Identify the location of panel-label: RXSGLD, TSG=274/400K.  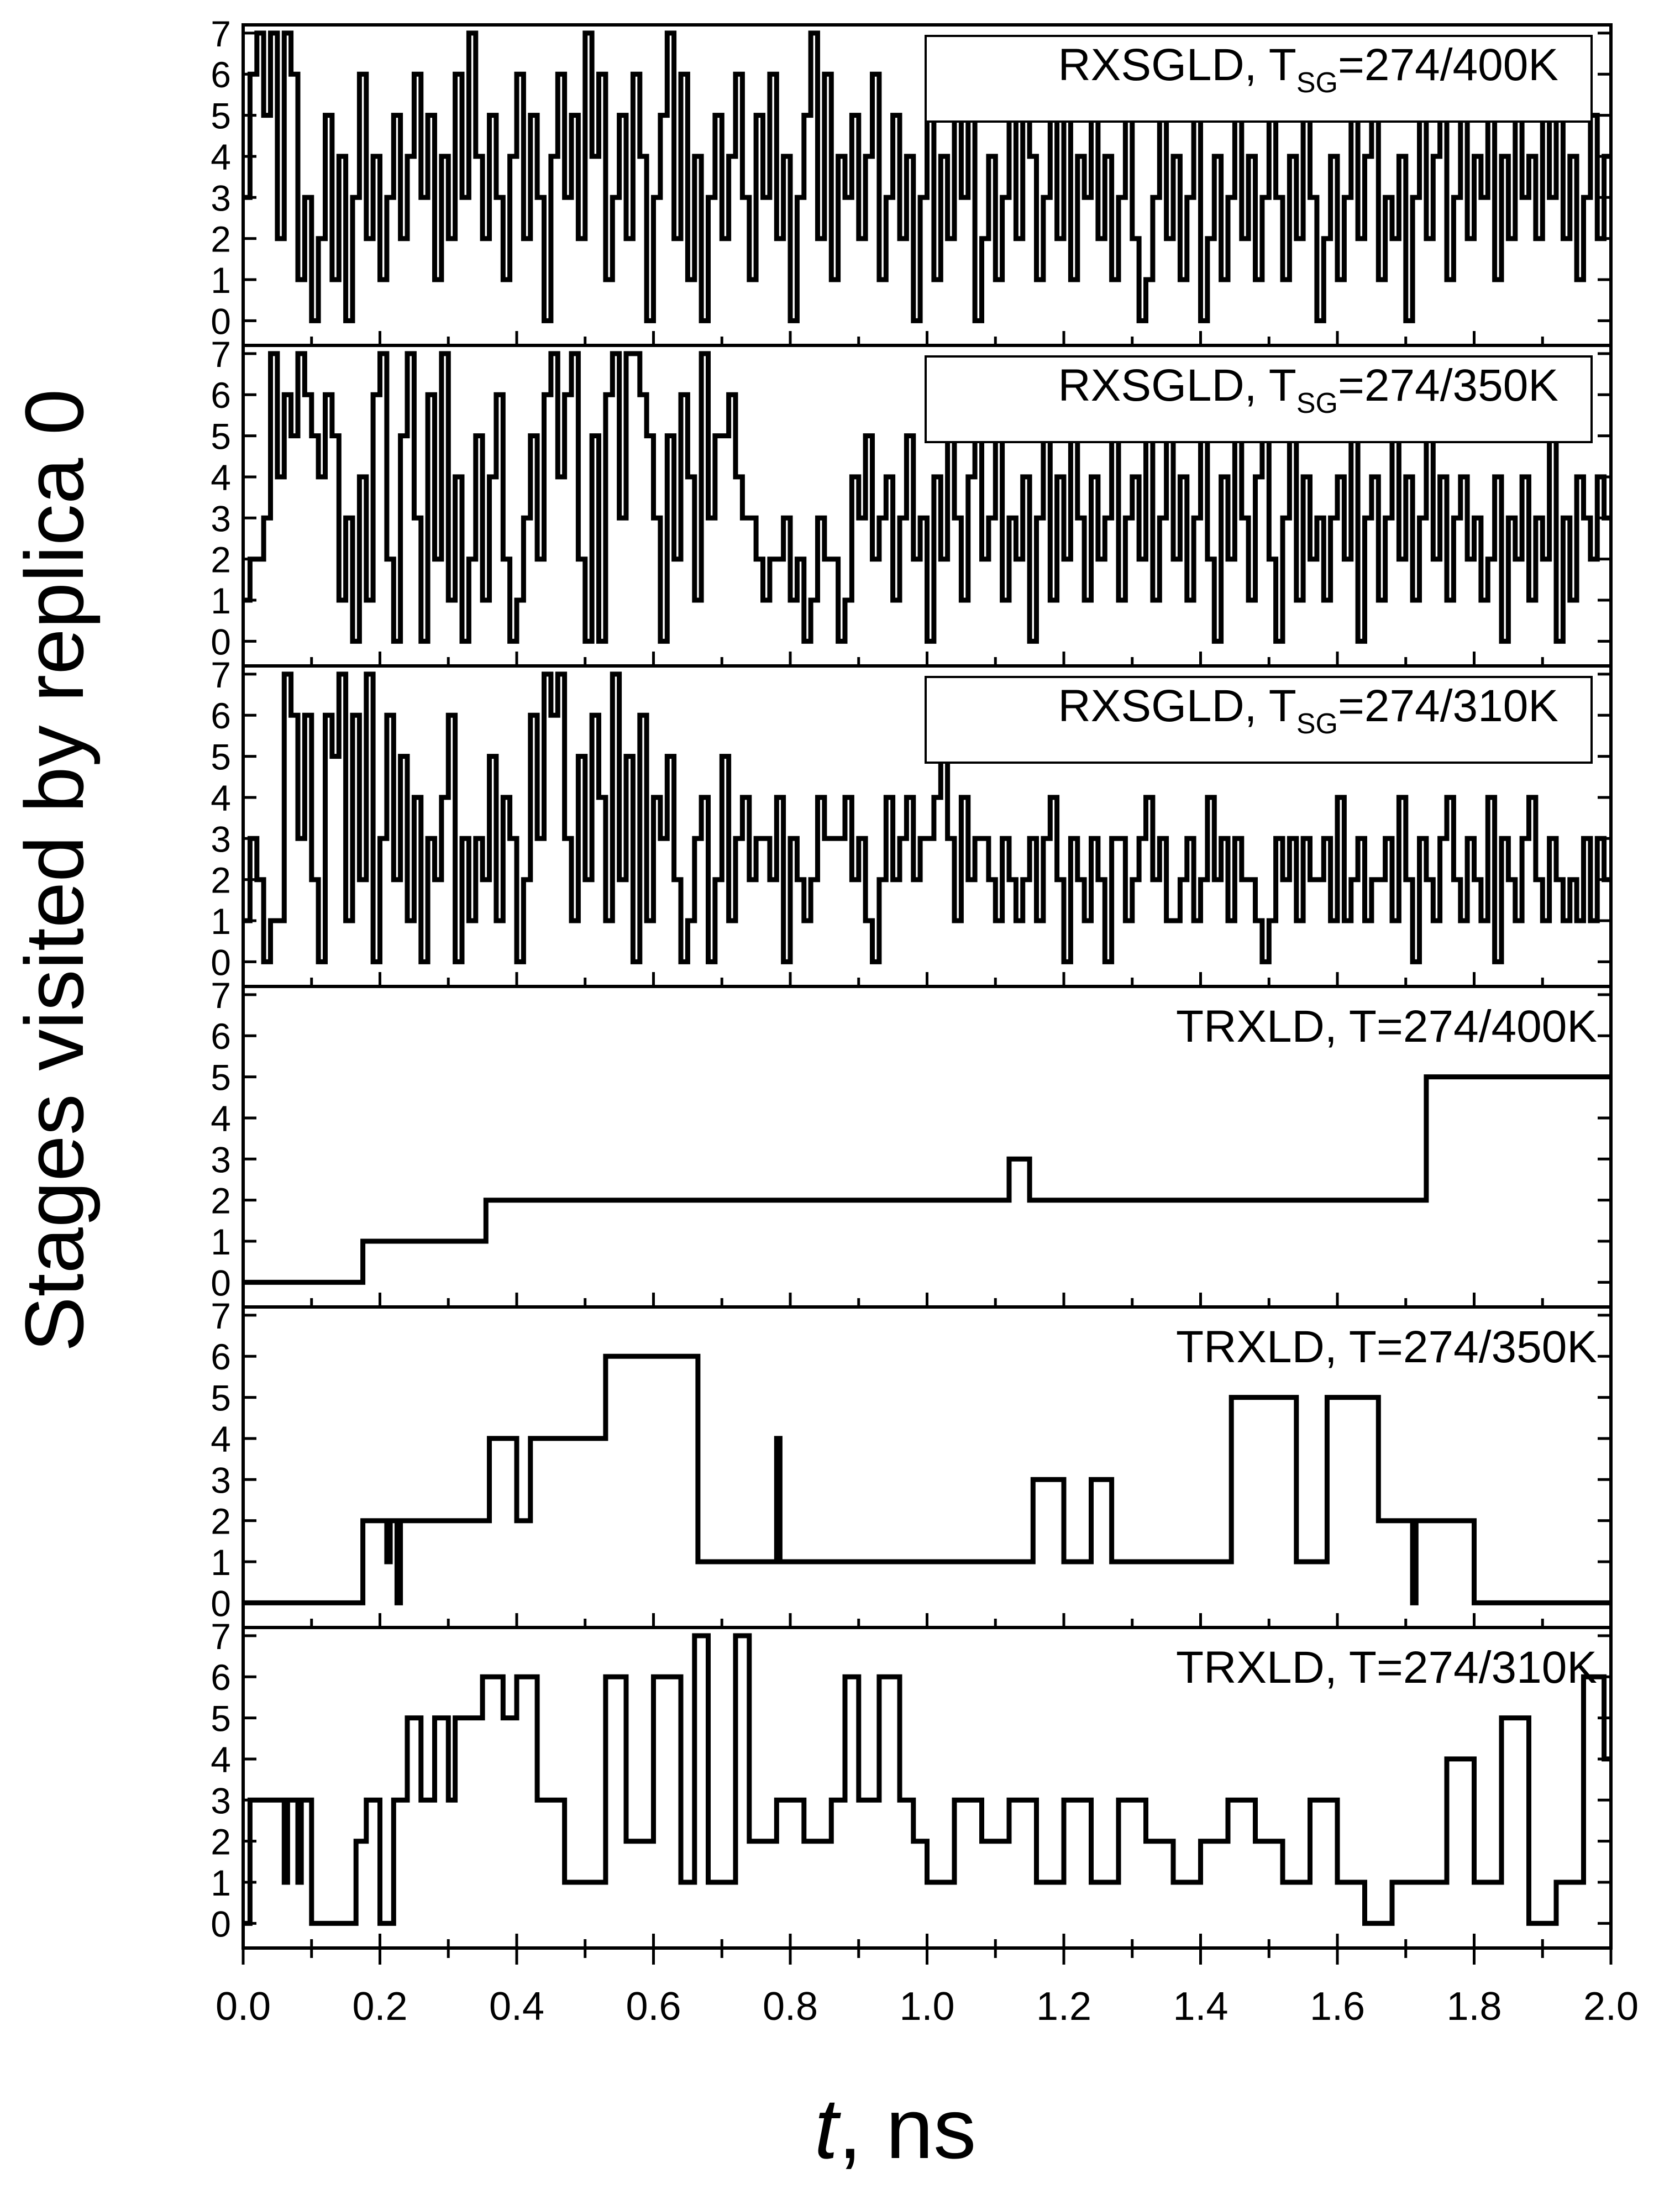
(1308, 69).